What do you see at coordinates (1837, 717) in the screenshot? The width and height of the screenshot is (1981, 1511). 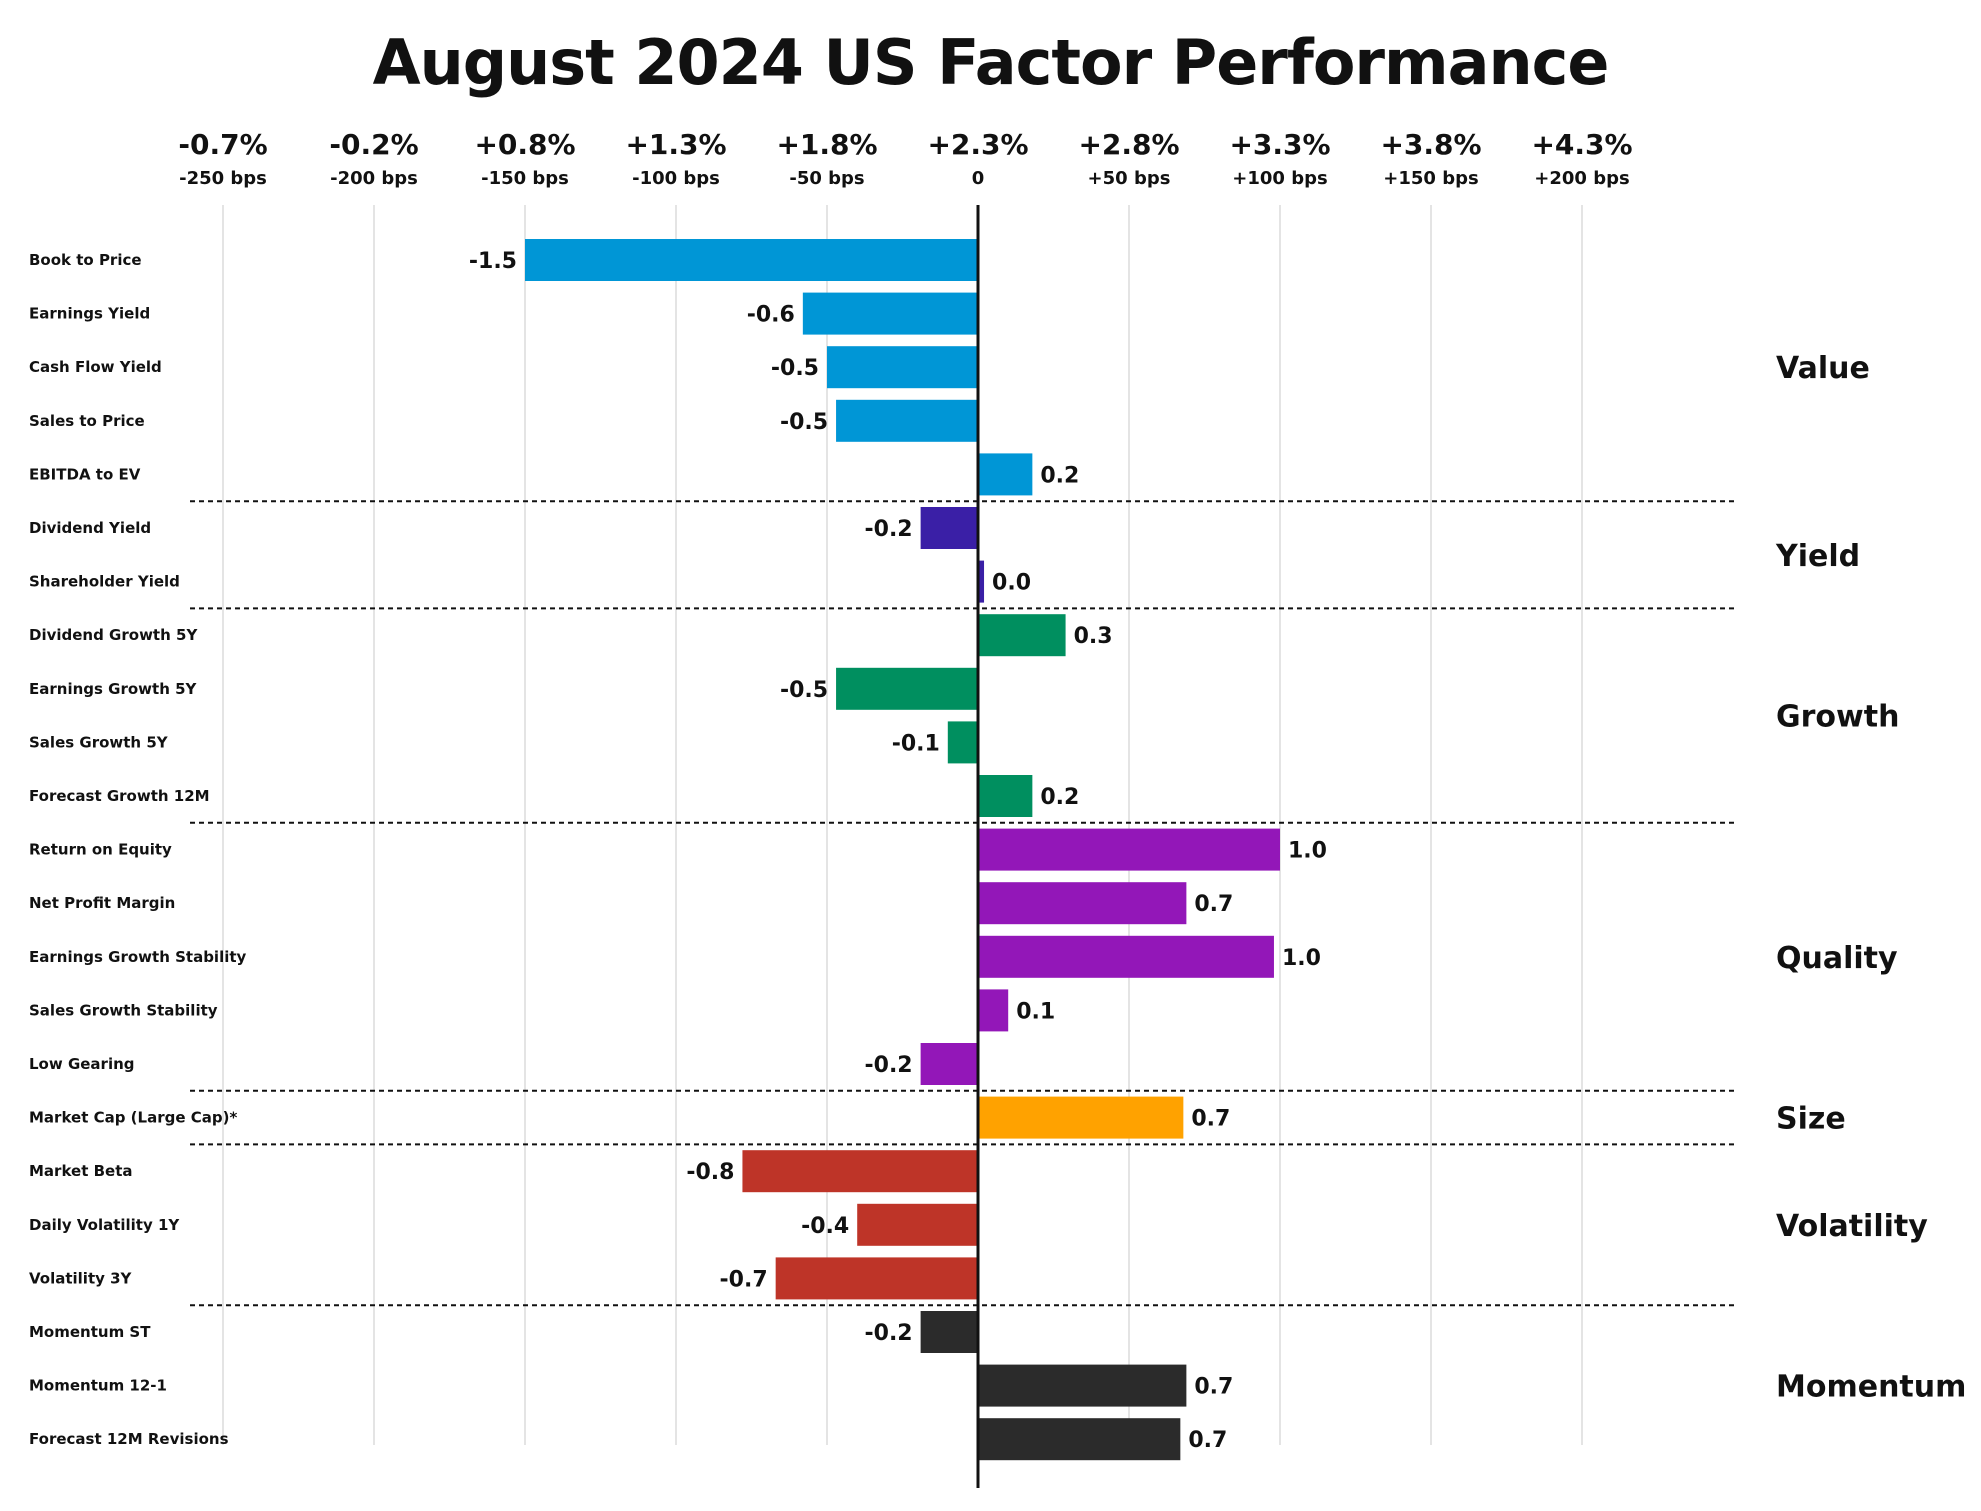 I see `group-label: Growth` at bounding box center [1837, 717].